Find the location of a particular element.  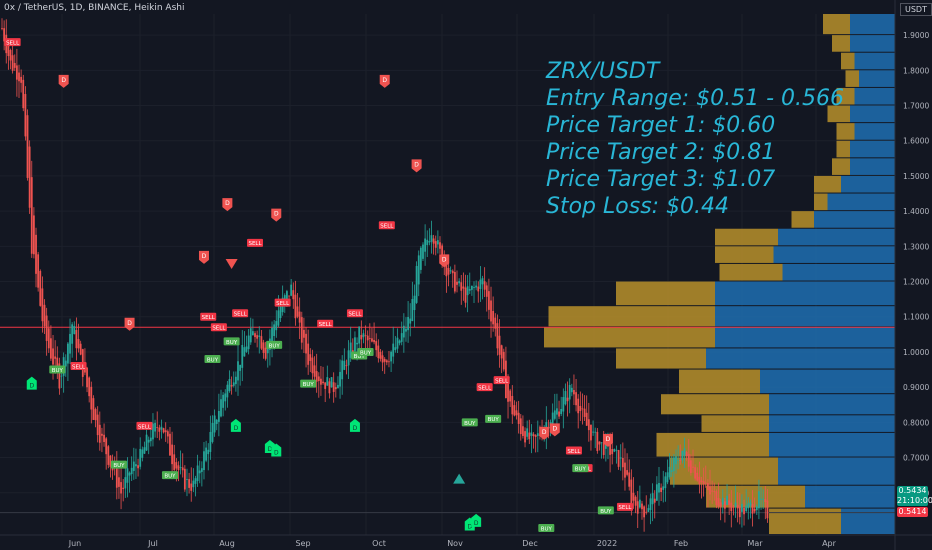

price-tick-label: 0.9000 is located at coordinates (916, 387).